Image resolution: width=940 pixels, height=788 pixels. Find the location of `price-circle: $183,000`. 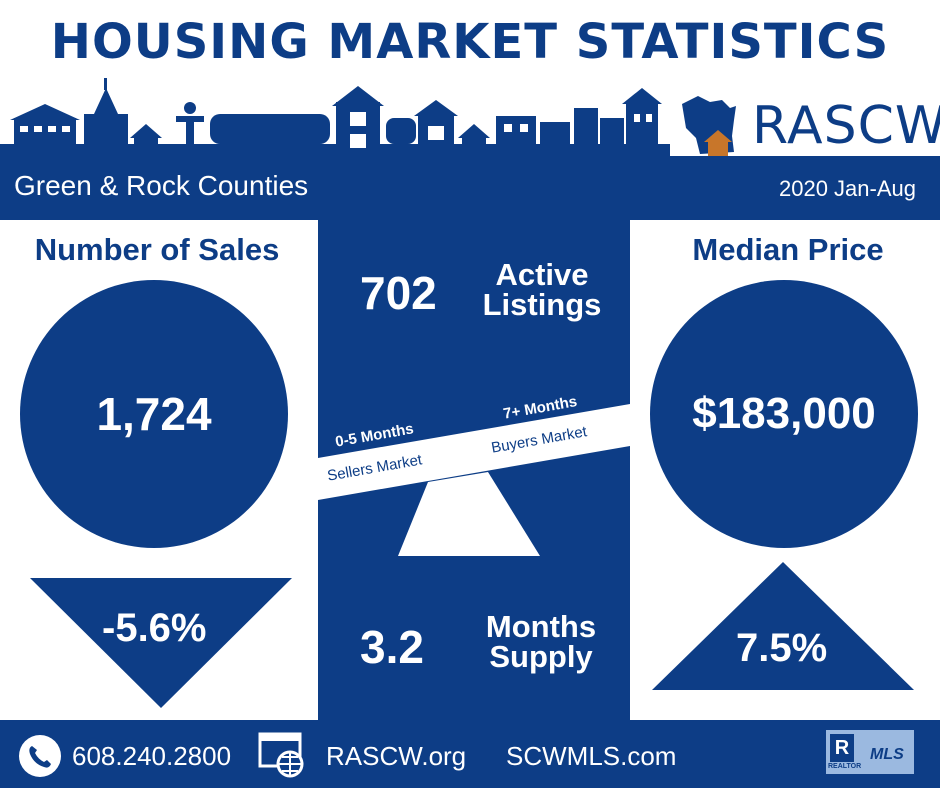

price-circle: $183,000 is located at coordinates (784, 414).